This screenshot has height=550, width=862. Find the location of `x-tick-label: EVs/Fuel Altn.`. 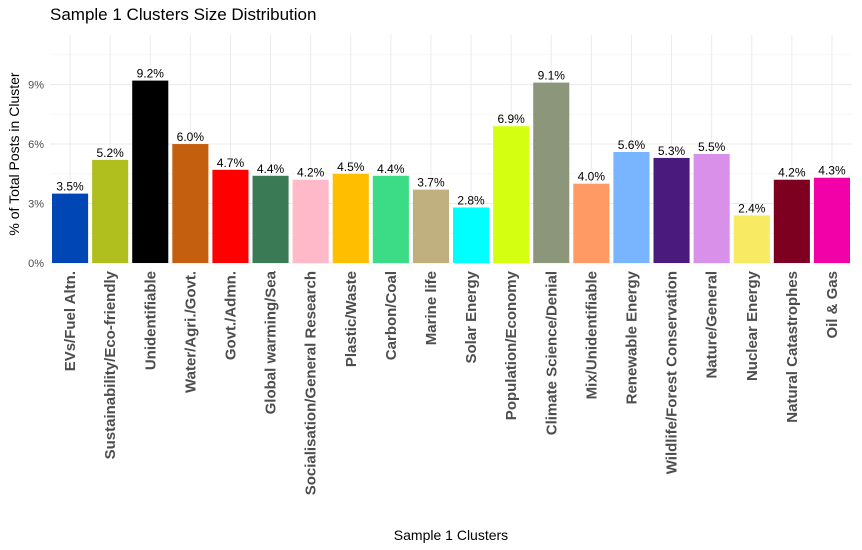

x-tick-label: EVs/Fuel Altn. is located at coordinates (70, 321).